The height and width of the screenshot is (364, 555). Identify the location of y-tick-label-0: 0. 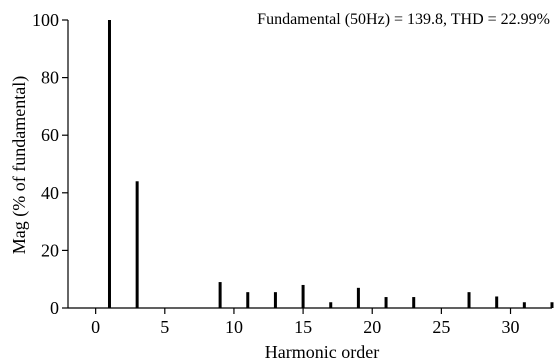
(54, 308).